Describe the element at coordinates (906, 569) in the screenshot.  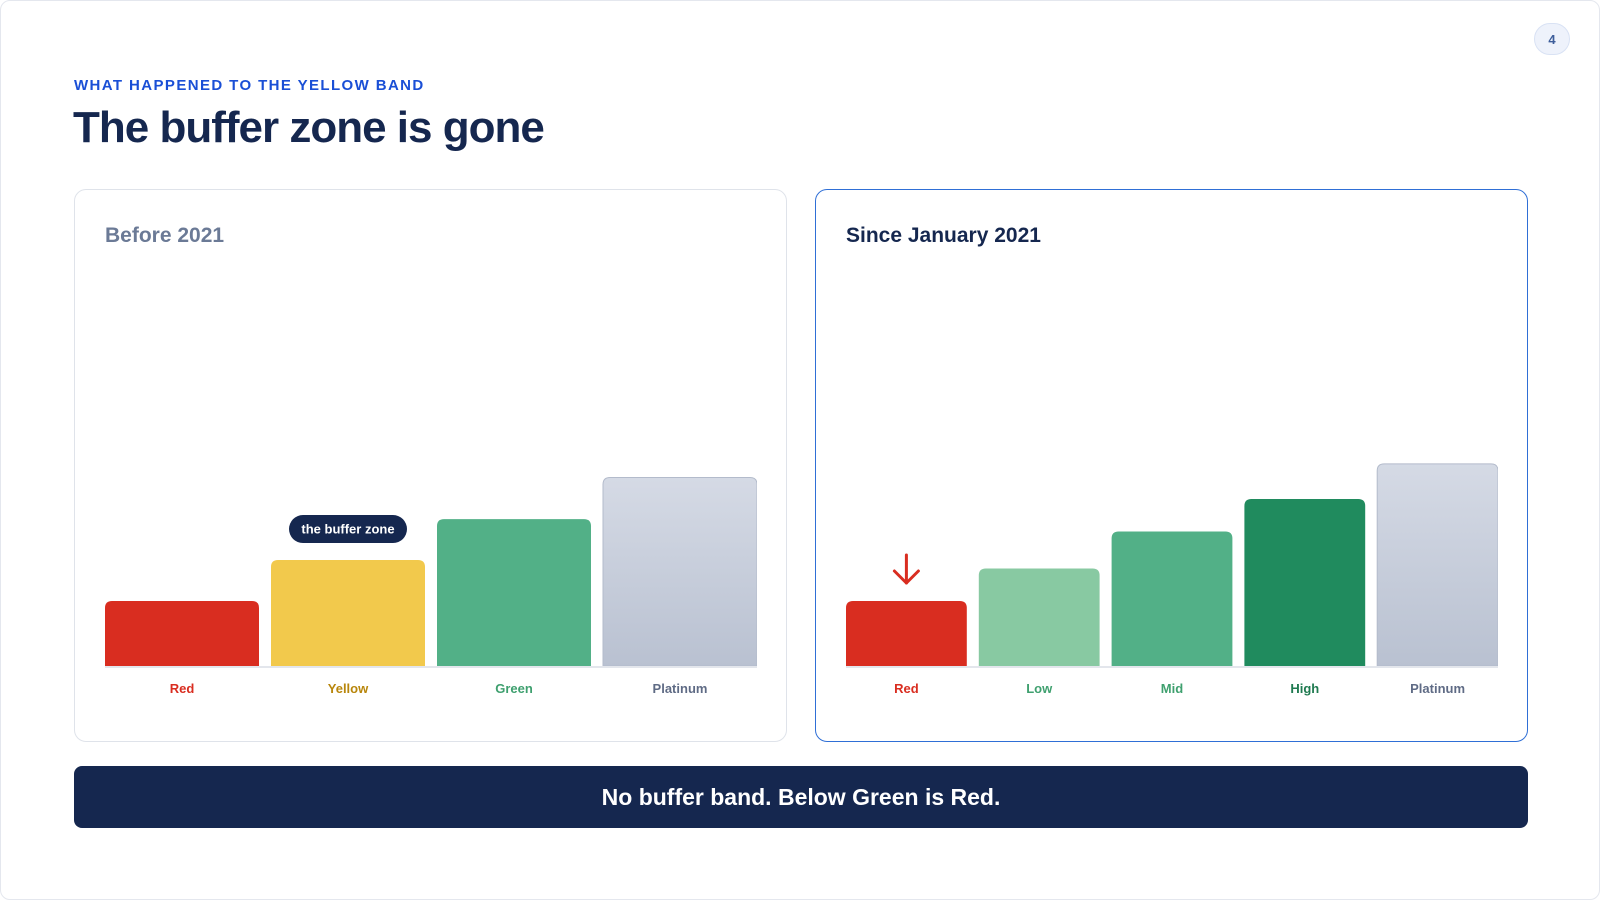
I see `arrow-down-icon` at that location.